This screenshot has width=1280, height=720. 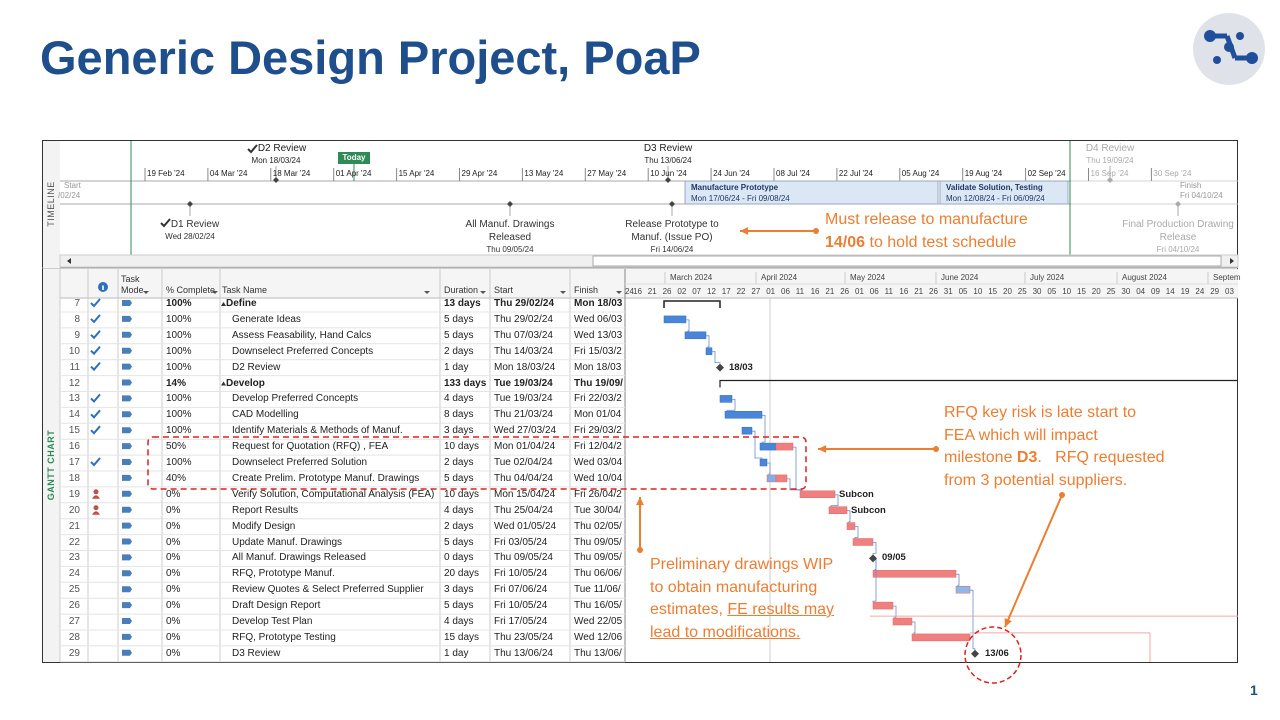 What do you see at coordinates (668, 173) in the screenshot?
I see `timeline-date: 10 Jun '24` at bounding box center [668, 173].